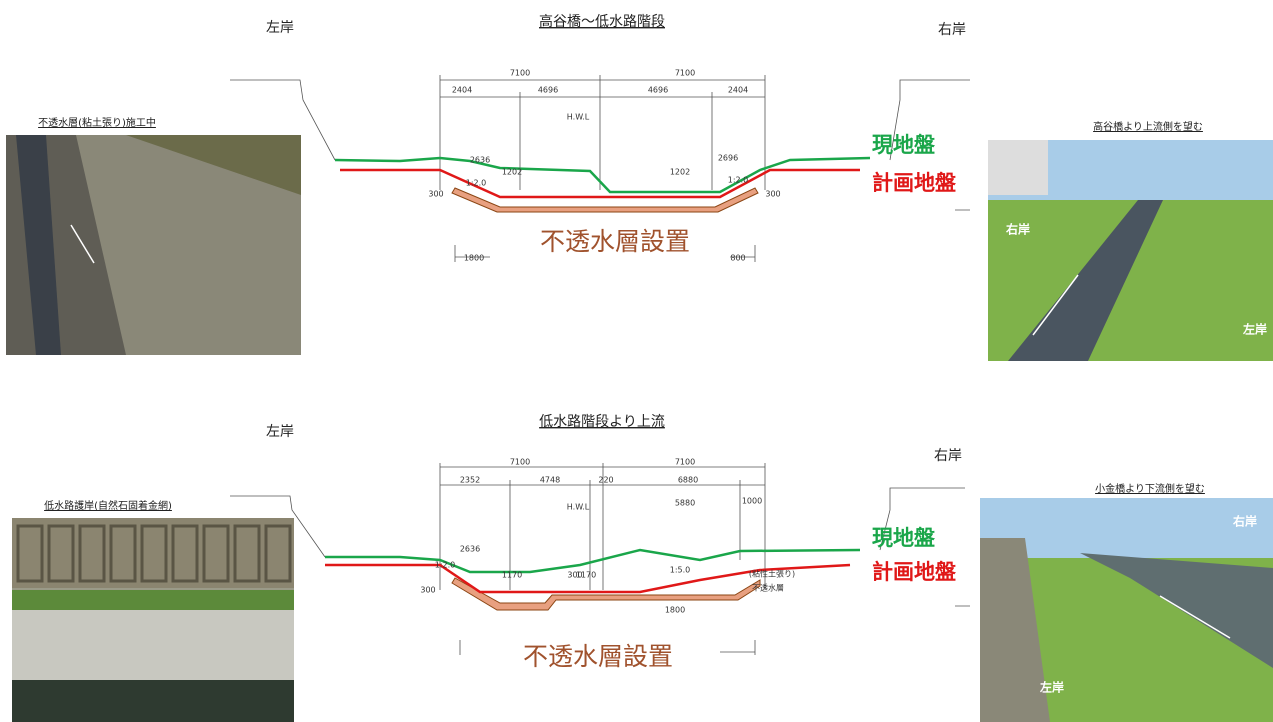  Describe the element at coordinates (772, 574) in the screenshot. I see `dimension-label: (粘性土張り)` at that location.